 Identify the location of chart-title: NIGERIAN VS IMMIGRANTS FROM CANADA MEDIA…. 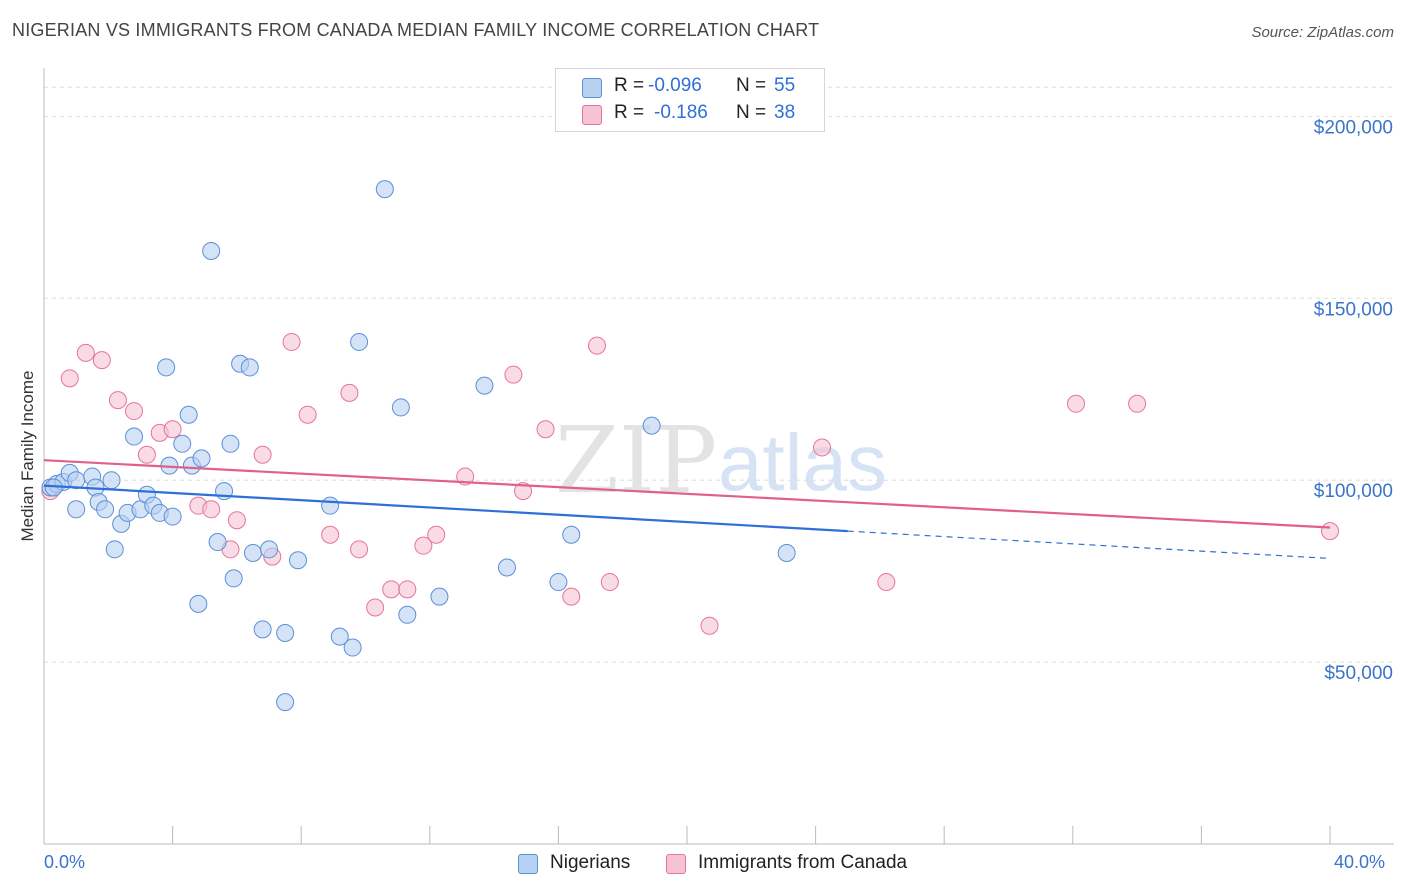
(416, 30).